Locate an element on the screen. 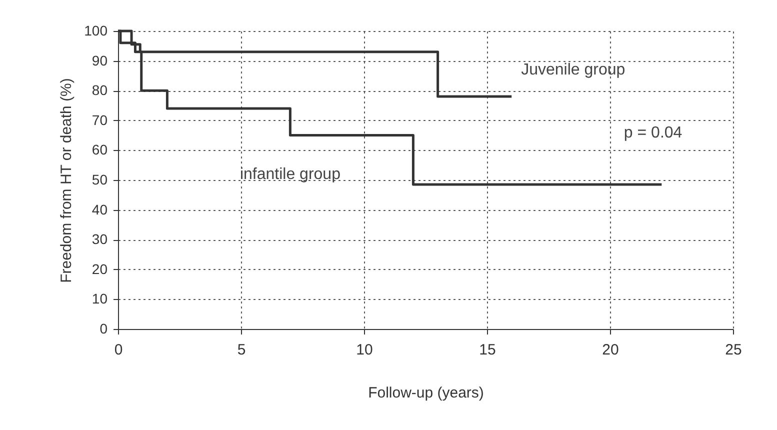  annotation: p = 0.04 is located at coordinates (653, 133).